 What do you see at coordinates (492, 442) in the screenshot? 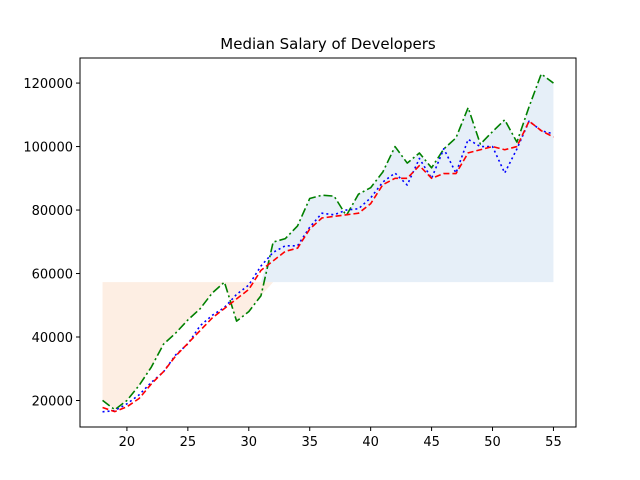
I see `x-tick-label: 50` at bounding box center [492, 442].